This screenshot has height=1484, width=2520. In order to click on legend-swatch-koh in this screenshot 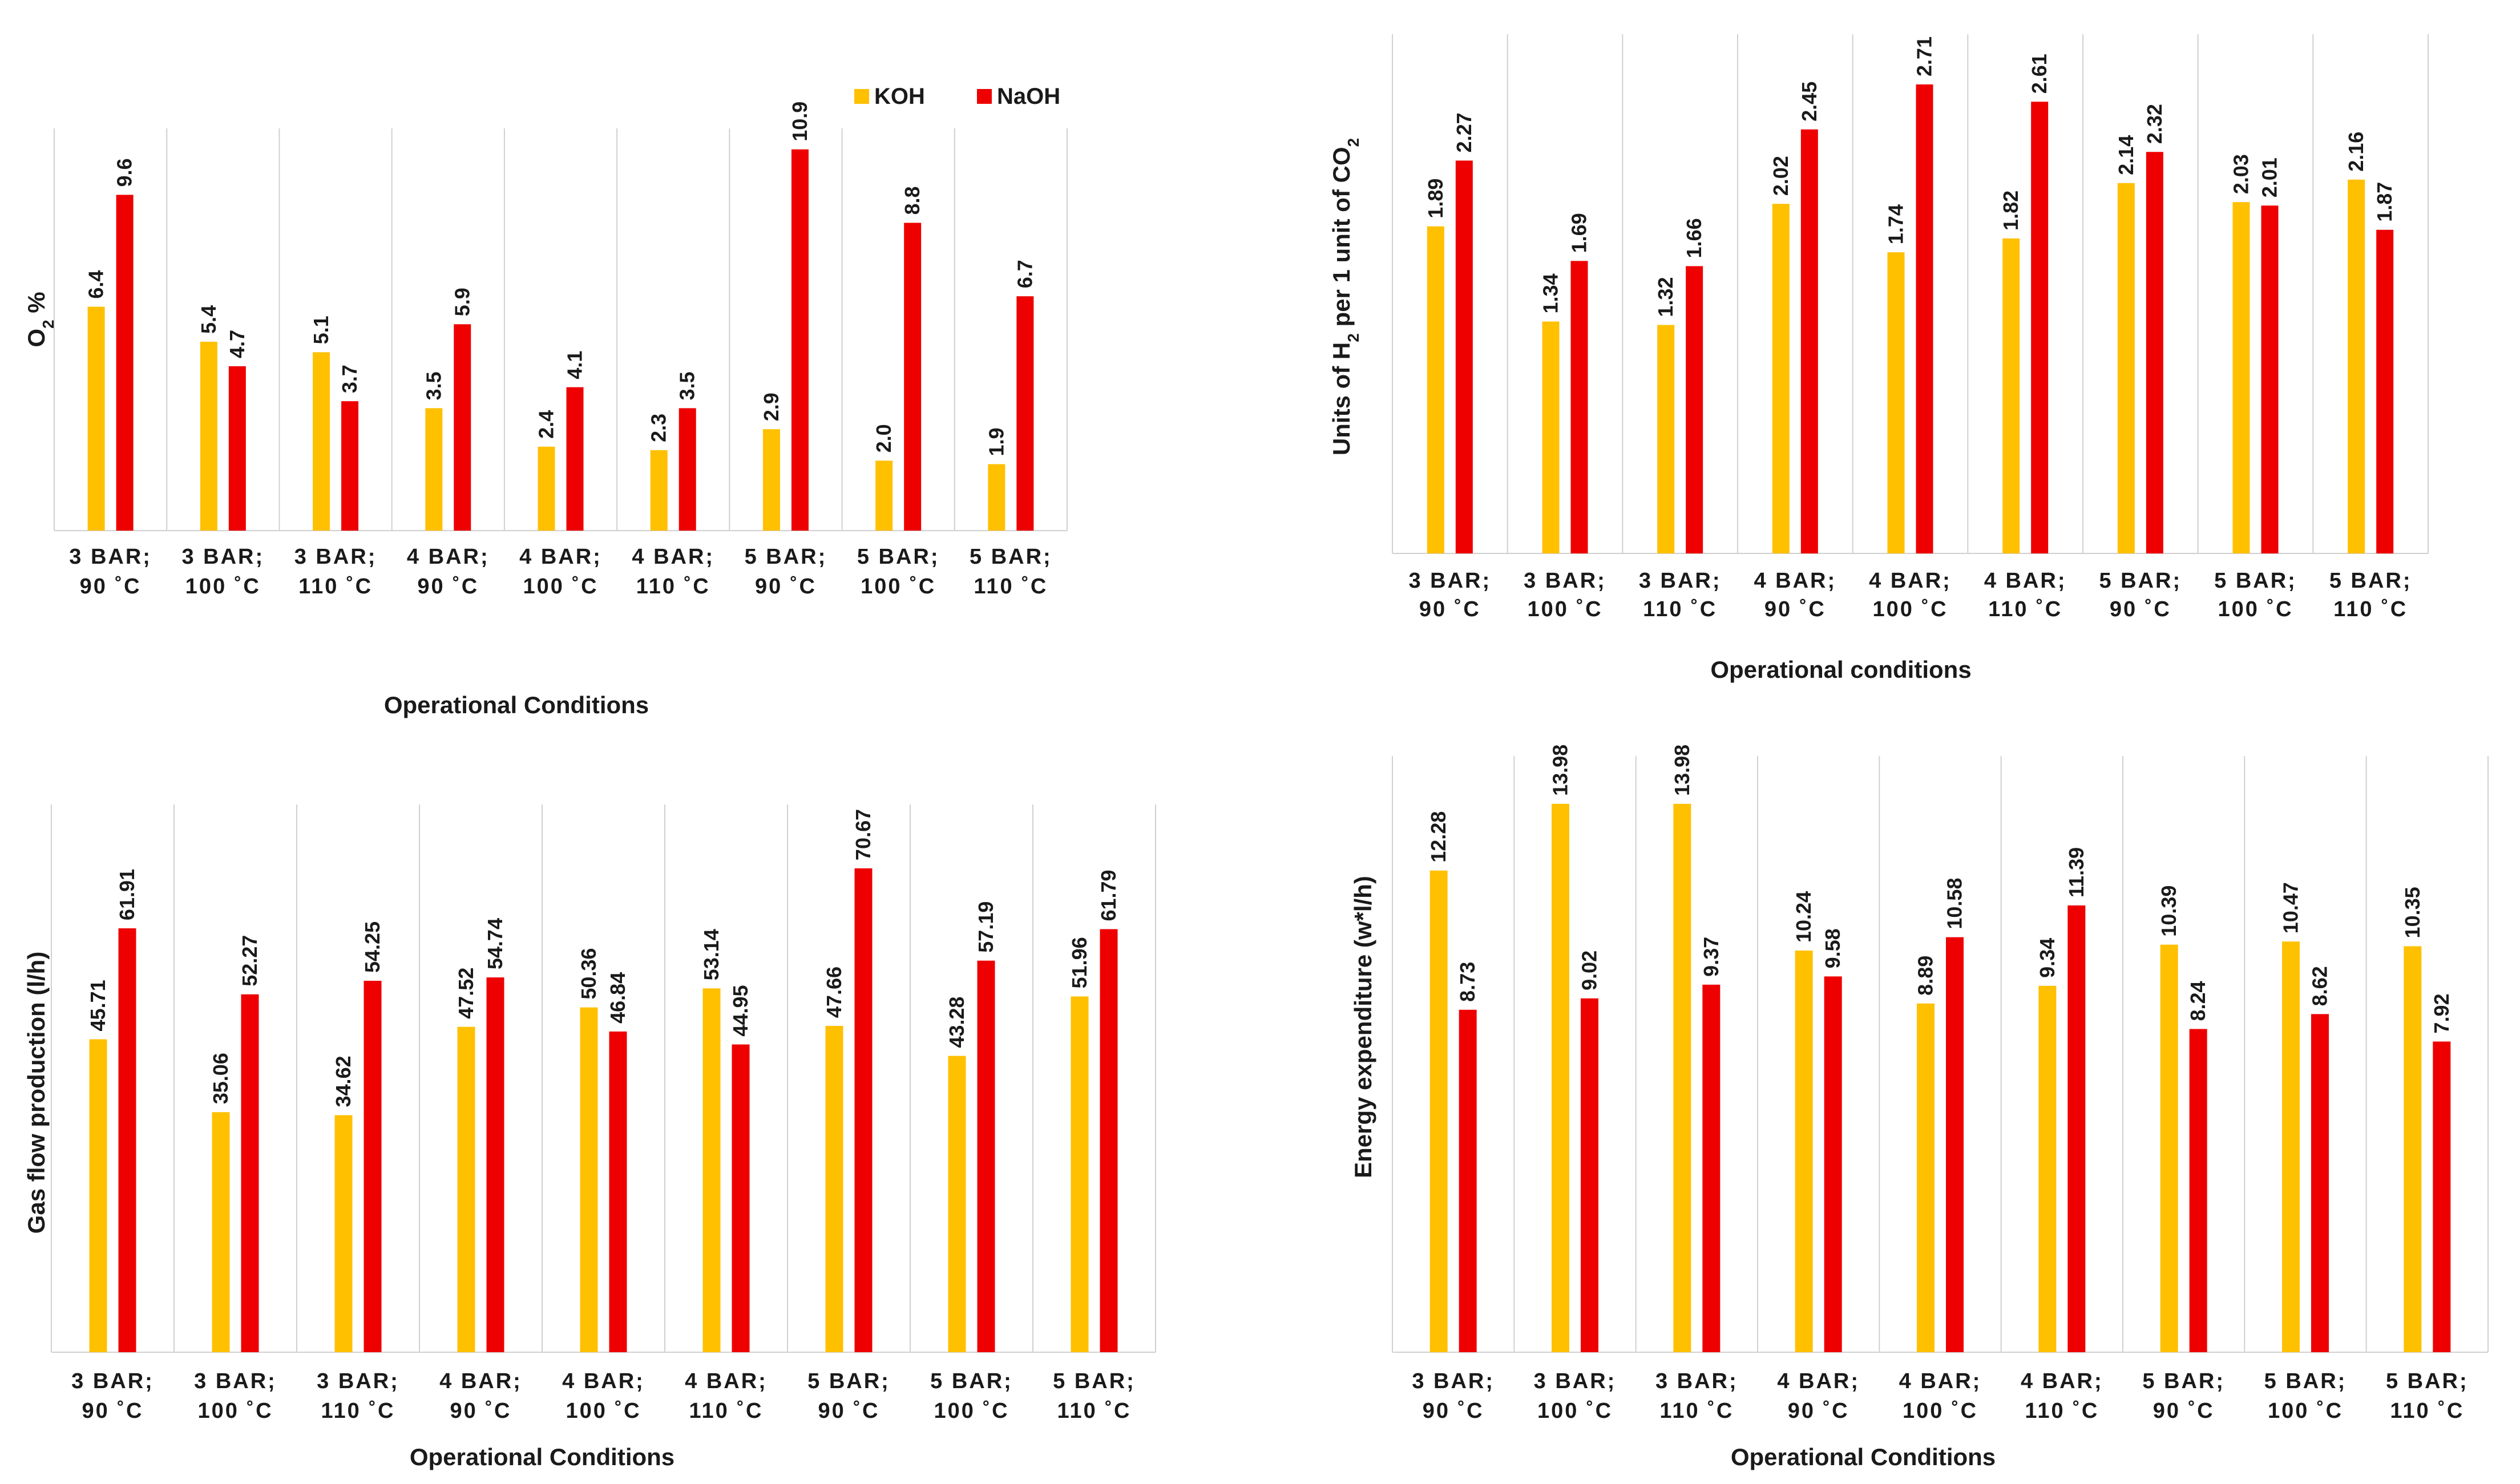, I will do `click(861, 96)`.